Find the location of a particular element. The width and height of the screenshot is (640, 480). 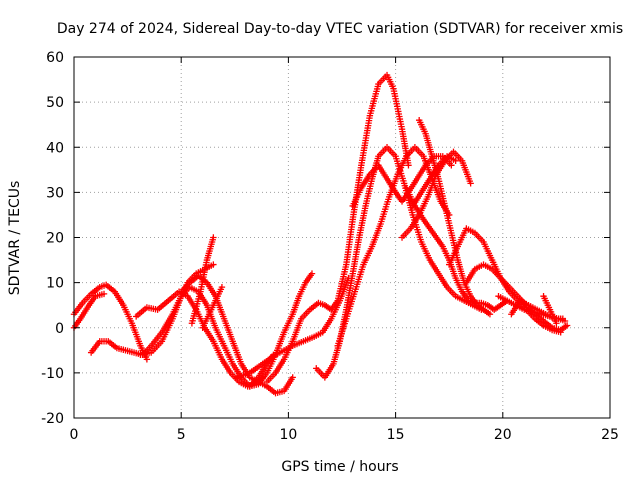

y-tick-label: 50 is located at coordinates (55, 103).